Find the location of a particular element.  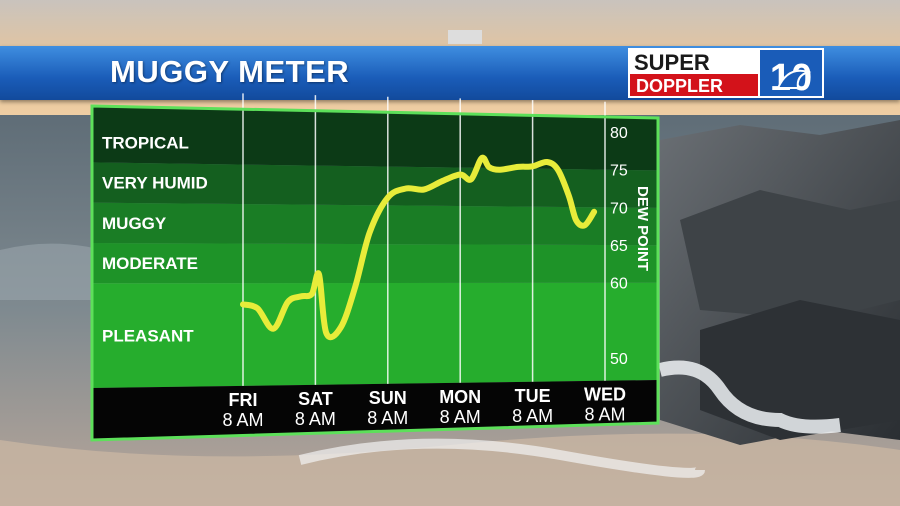

y-tick-label: 65 is located at coordinates (619, 246).